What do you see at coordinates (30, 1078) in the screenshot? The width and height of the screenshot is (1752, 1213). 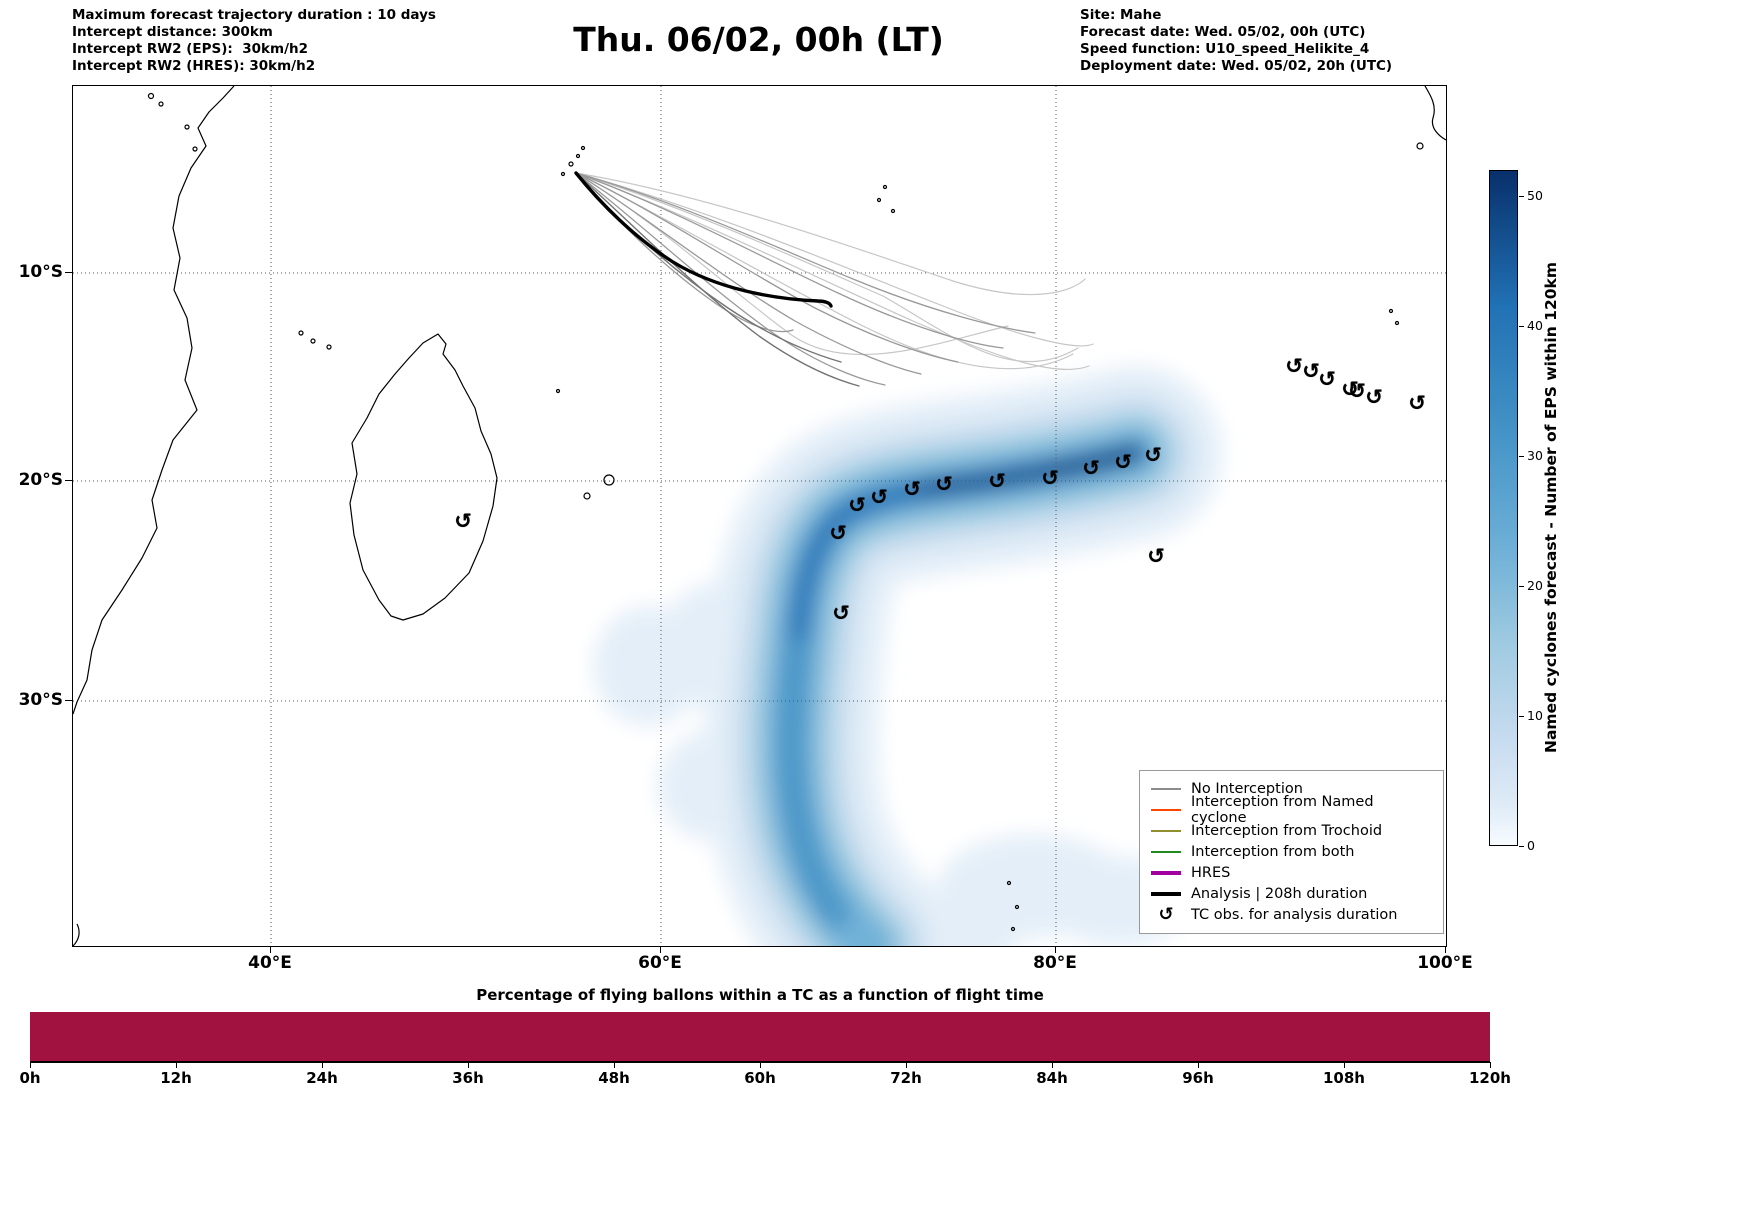 I see `time-tick-label: 0h` at bounding box center [30, 1078].